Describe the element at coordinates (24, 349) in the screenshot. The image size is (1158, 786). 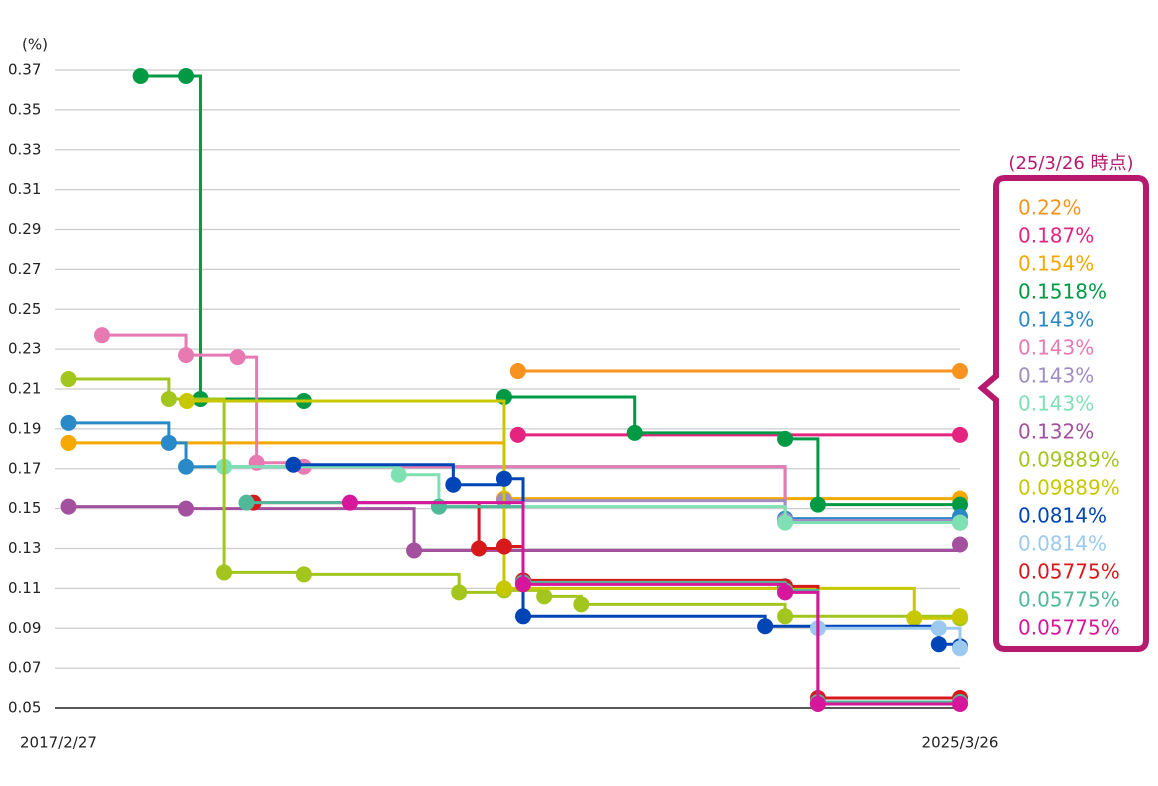
I see `y-tick-label: 0.23` at that location.